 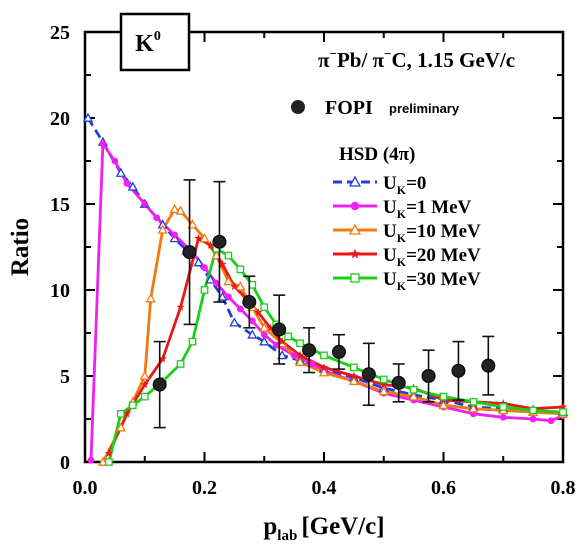 What do you see at coordinates (60, 291) in the screenshot?
I see `y-tick-label: 10` at bounding box center [60, 291].